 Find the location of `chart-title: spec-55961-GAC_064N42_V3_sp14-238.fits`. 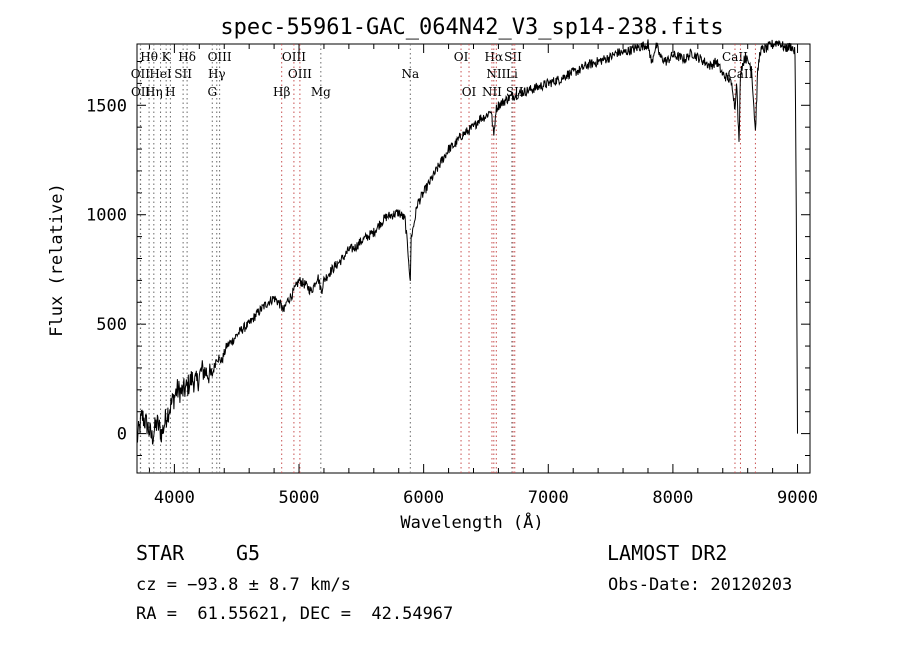

chart-title: spec-55961-GAC_064N42_V3_sp14-238.fits is located at coordinates (471, 27).